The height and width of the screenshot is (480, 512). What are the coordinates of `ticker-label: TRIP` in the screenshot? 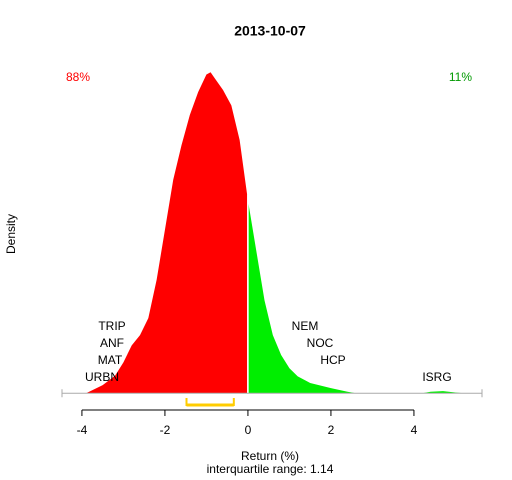 It's located at (111, 326).